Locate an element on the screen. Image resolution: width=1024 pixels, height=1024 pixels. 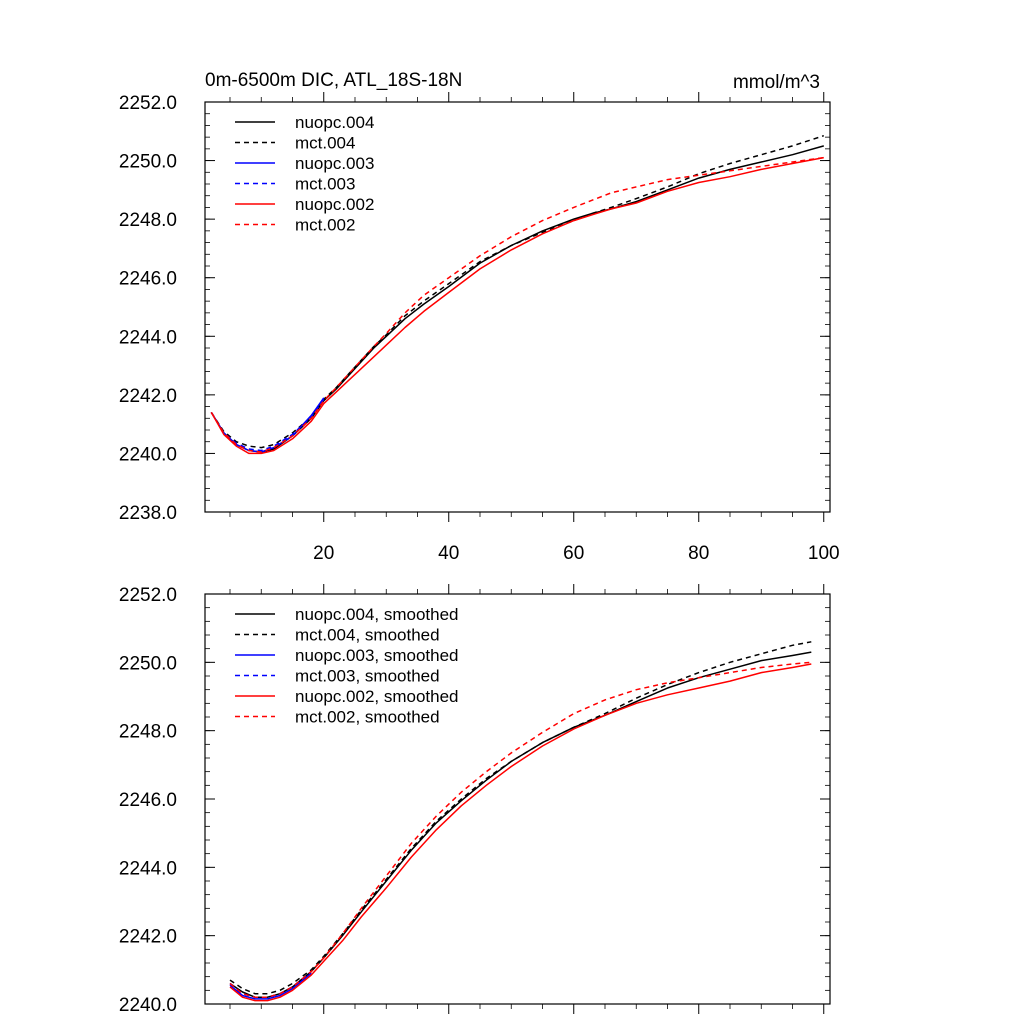
top-ytick-label: 2248.0 is located at coordinates (148, 220).